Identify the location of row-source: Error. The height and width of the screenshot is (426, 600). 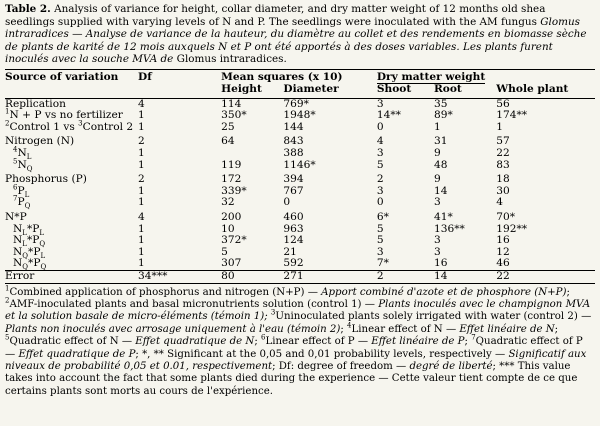
(20, 276).